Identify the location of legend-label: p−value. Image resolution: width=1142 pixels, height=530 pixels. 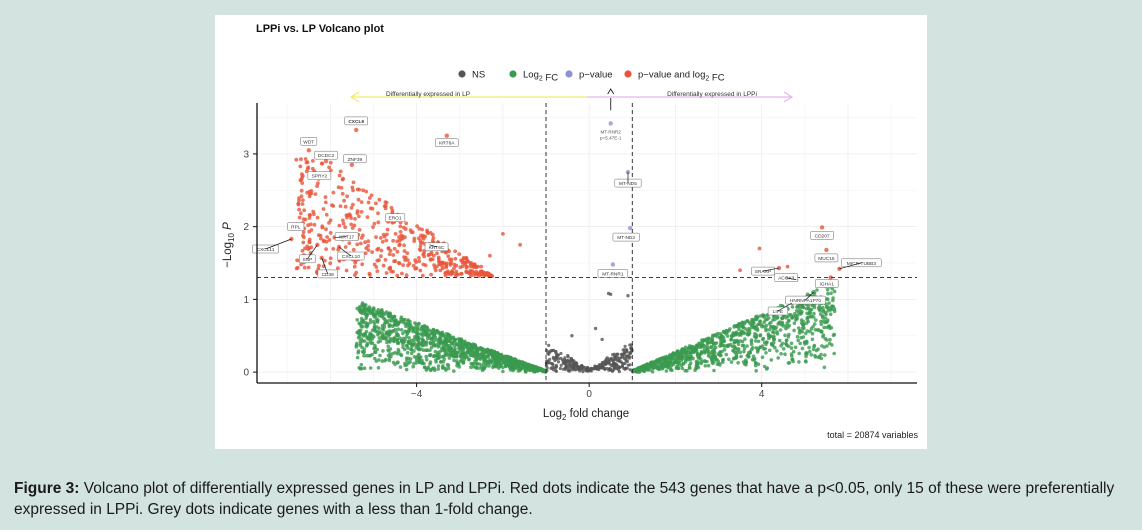
(596, 75).